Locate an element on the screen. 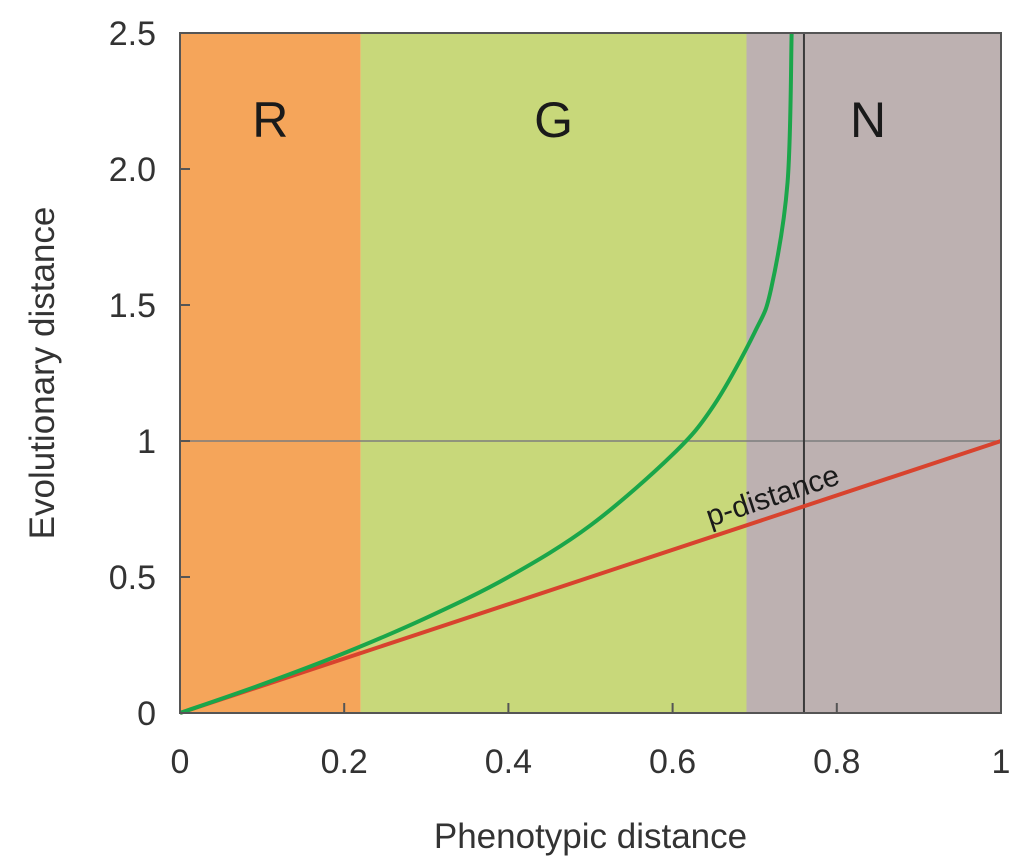  y-tick-label: 0 is located at coordinates (146, 714).